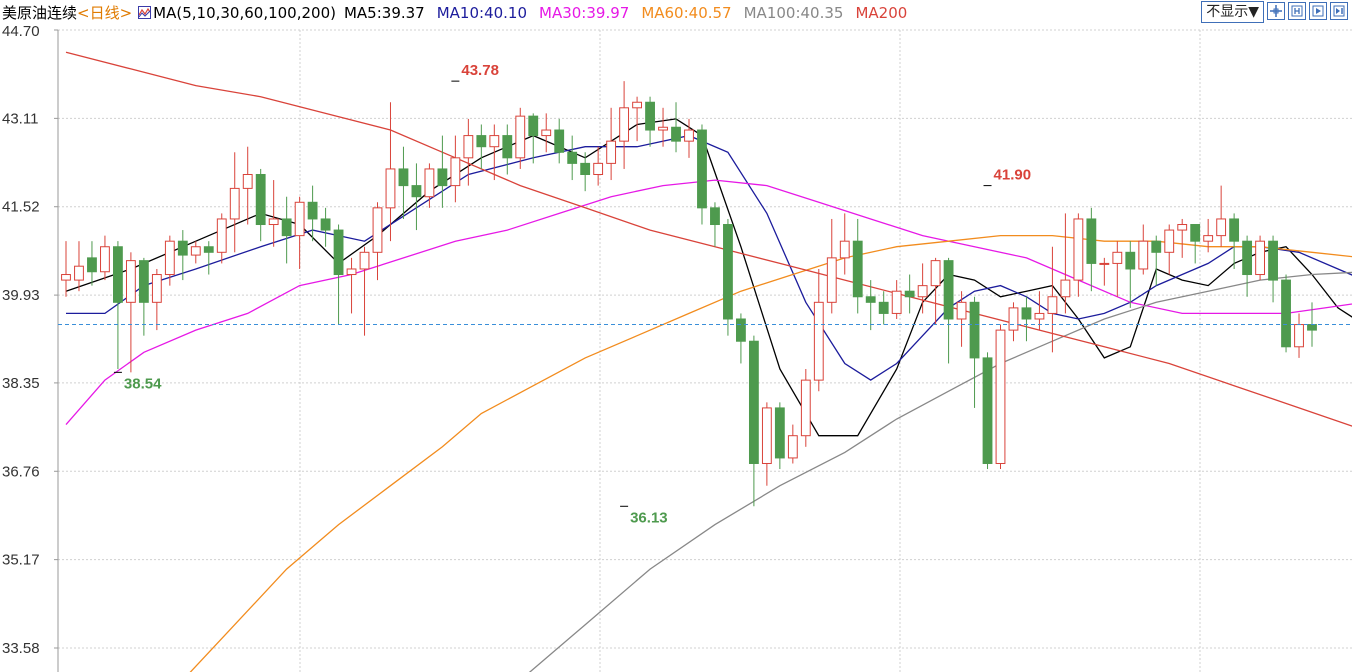 This screenshot has width=1352, height=672. Describe the element at coordinates (584, 13) in the screenshot. I see `ma-value-2: MA30:39.97` at that location.